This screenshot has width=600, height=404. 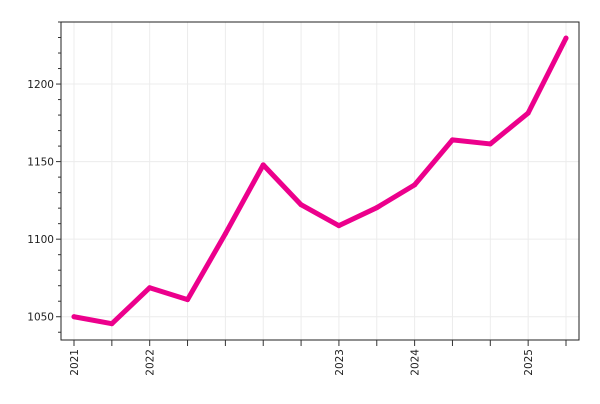 What do you see at coordinates (529, 362) in the screenshot?
I see `x-tick-label: 2025` at bounding box center [529, 362].